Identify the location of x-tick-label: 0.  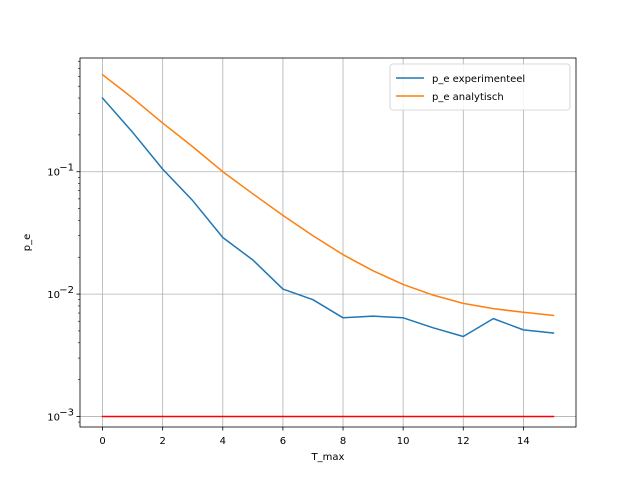
(102, 441).